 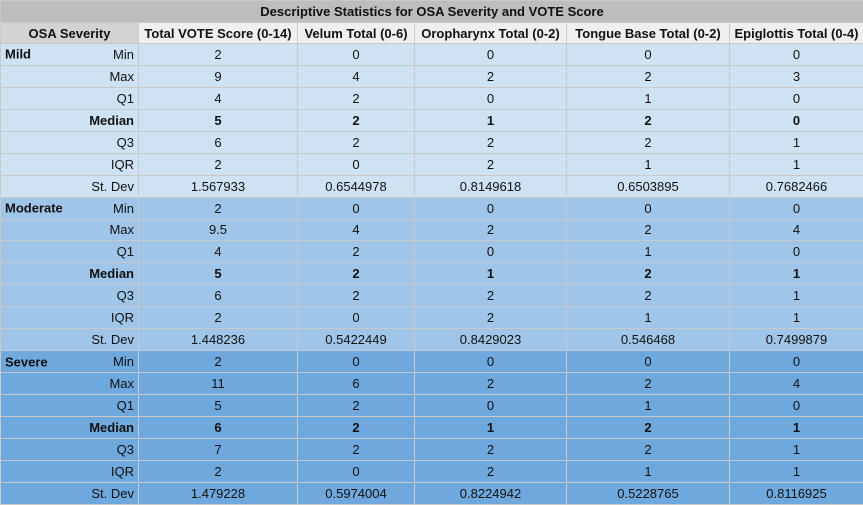 I want to click on value-cell: 0.5974004, so click(x=356, y=493).